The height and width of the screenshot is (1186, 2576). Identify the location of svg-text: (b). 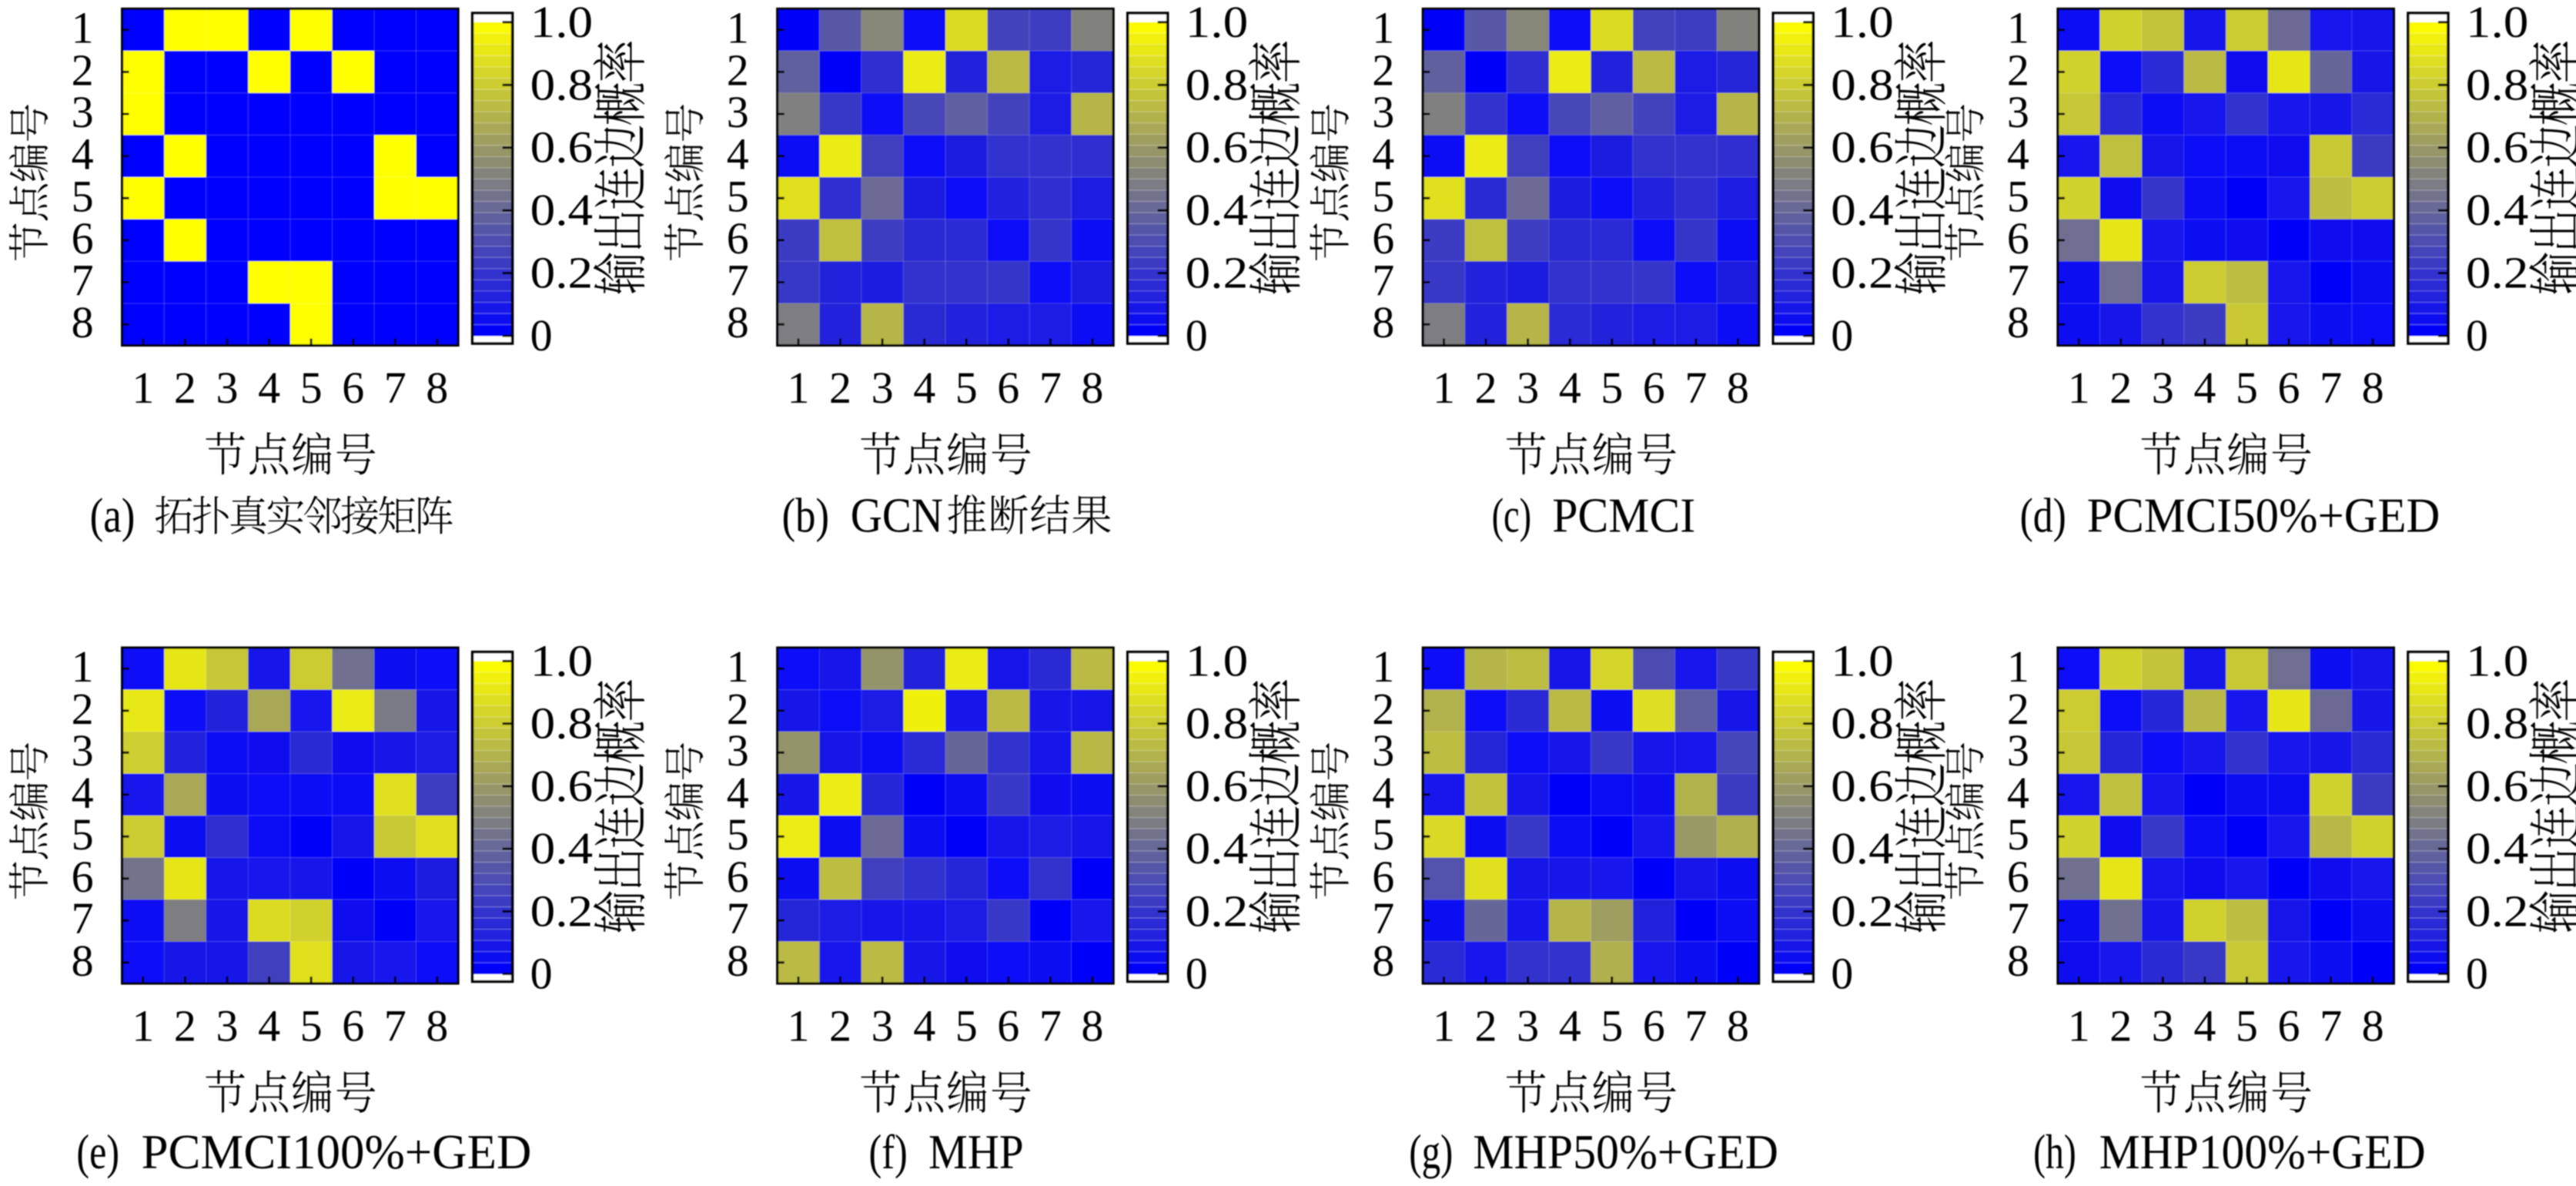
(806, 515).